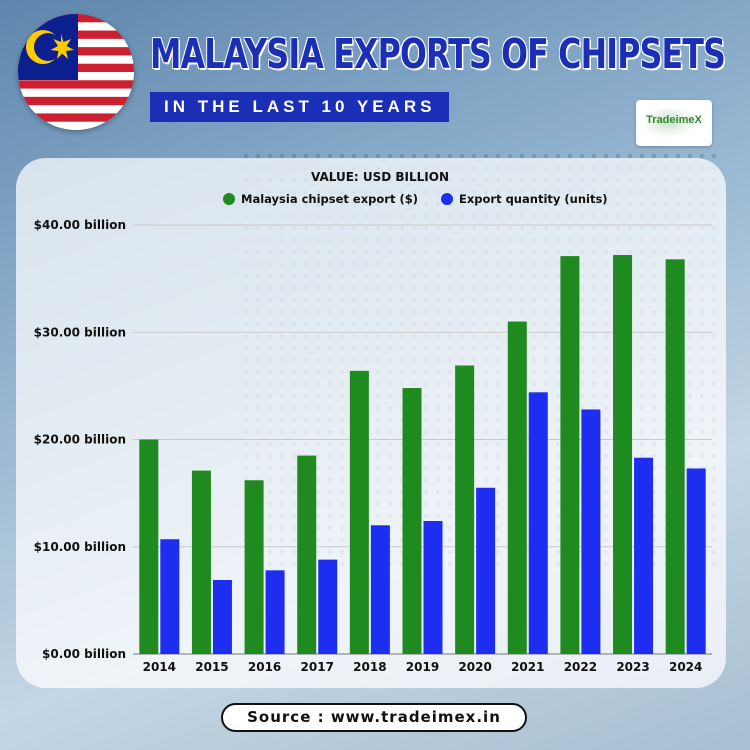  What do you see at coordinates (438, 54) in the screenshot?
I see `page-title: MALAYSIA EXPORTS OF CHIPSETS` at bounding box center [438, 54].